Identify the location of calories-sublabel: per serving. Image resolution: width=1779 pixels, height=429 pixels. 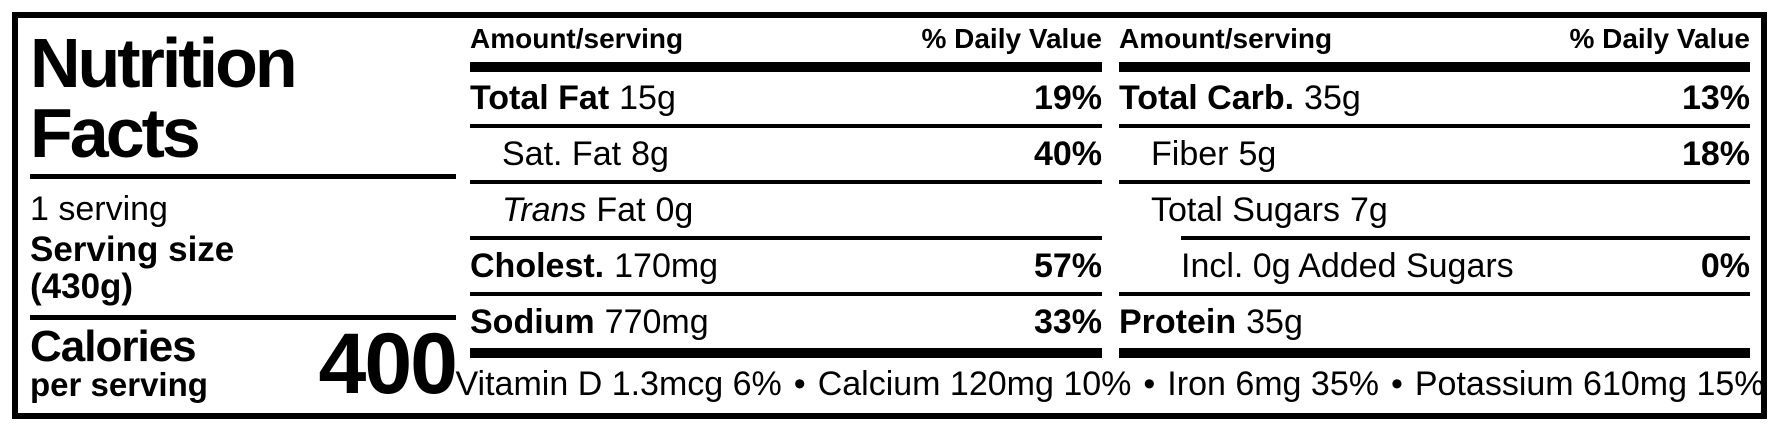
(119, 384).